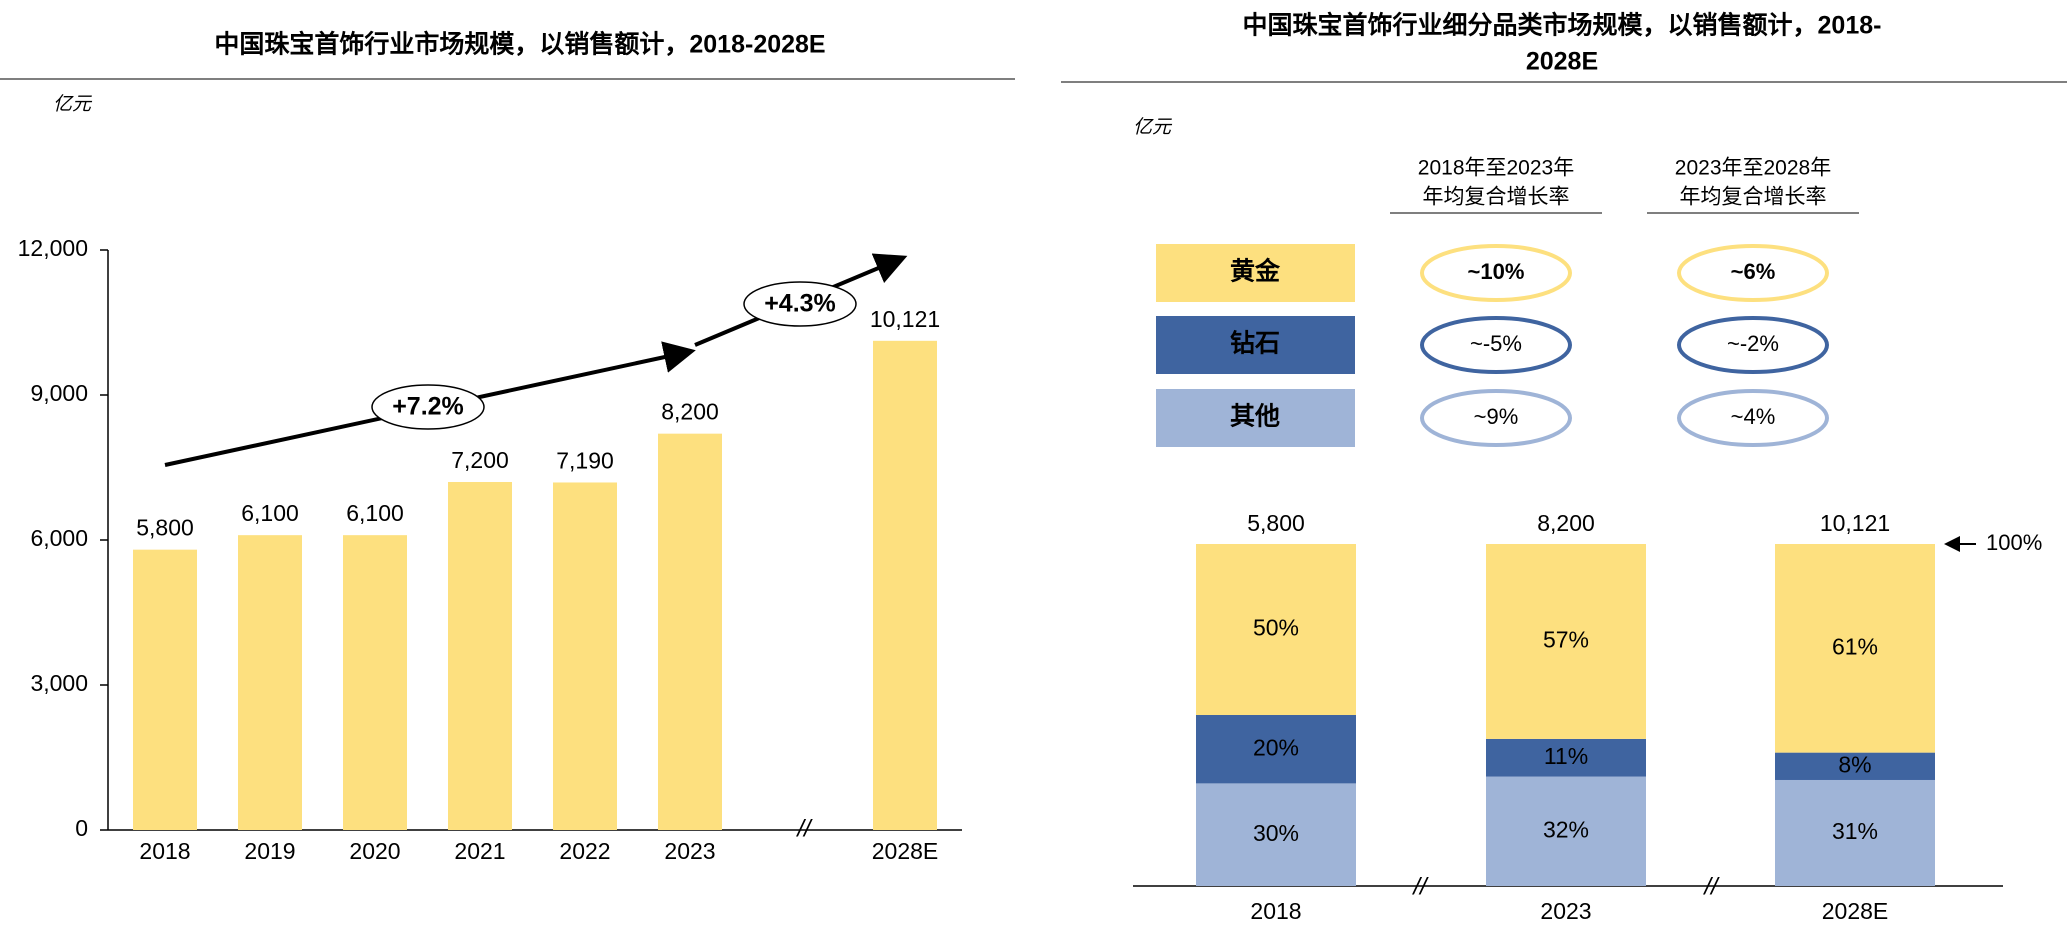 The height and width of the screenshot is (937, 2067). What do you see at coordinates (519, 44) in the screenshot?
I see `chart-title: 中国珠宝首饰行业市场规模，以销售额计，2018-2028E` at bounding box center [519, 44].